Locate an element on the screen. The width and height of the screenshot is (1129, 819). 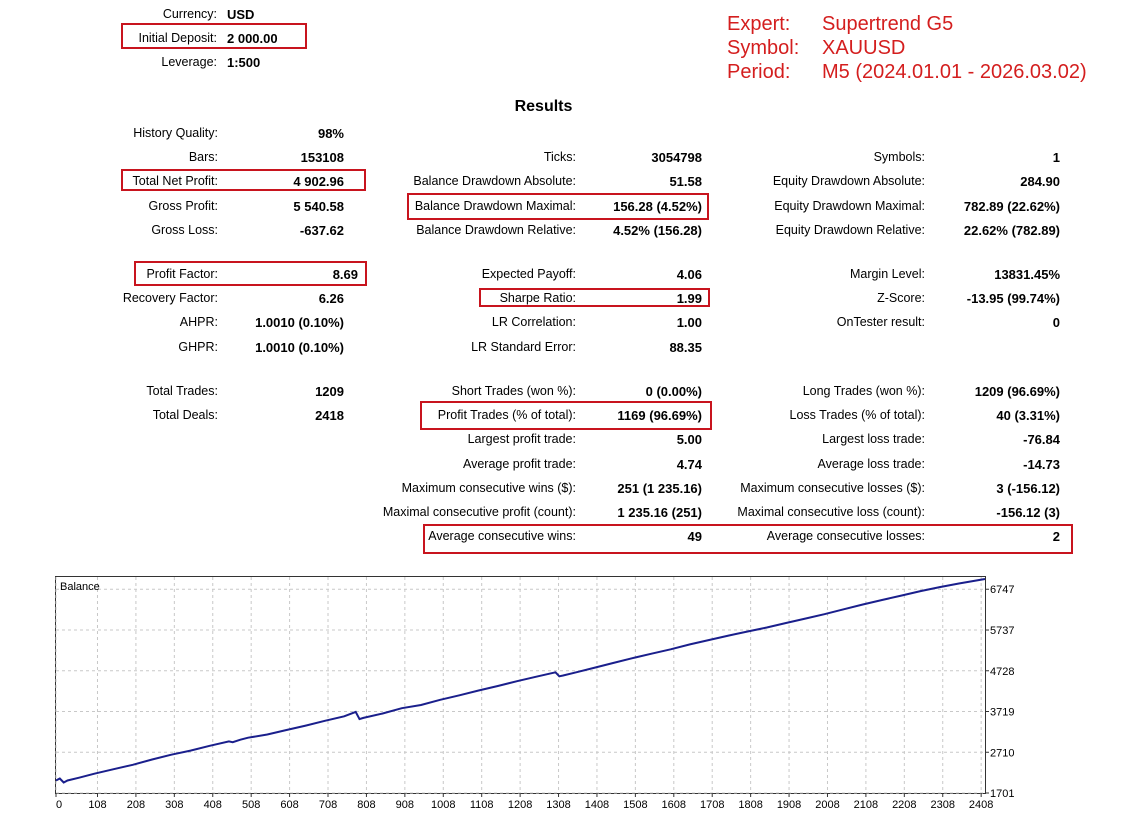
average-consecutive-losses-value: 2 is located at coordinates (1056, 536).